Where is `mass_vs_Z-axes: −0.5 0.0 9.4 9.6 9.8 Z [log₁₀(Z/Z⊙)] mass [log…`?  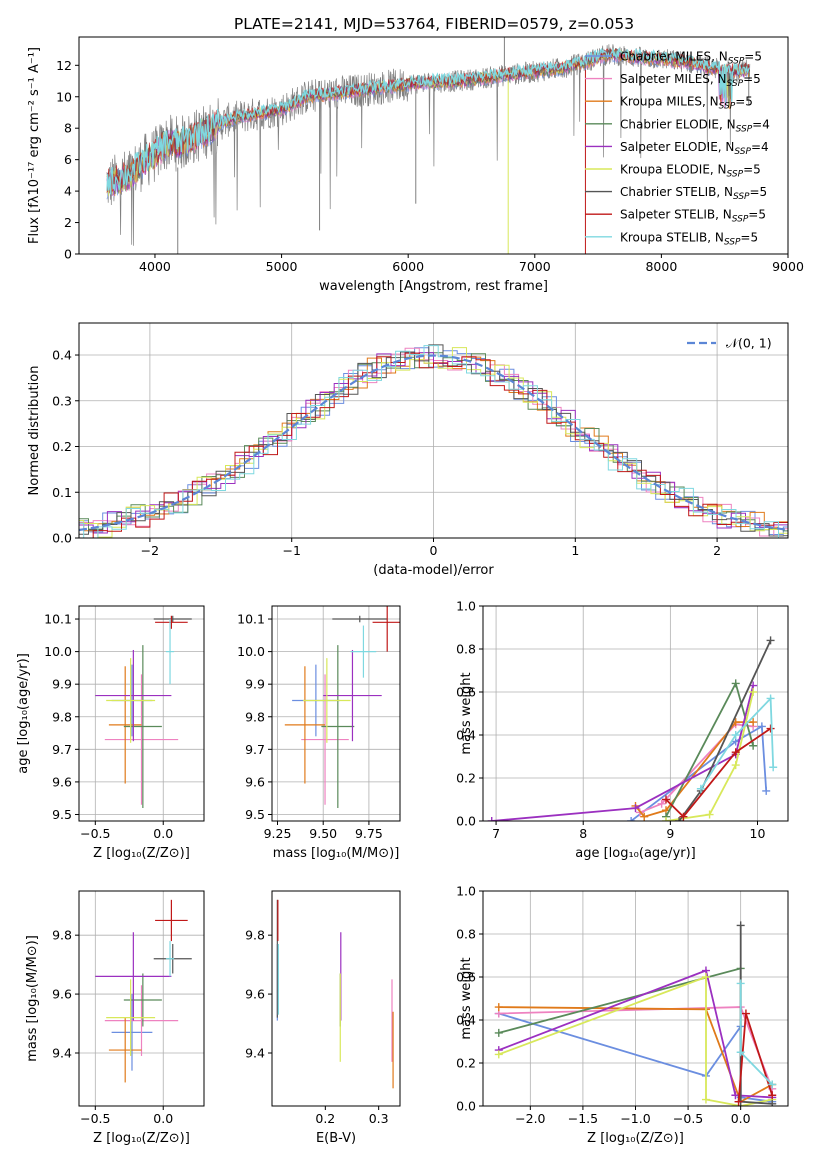
mass_vs_Z-axes: −0.5 0.0 9.4 9.6 9.8 Z [log₁₀(Z/Z⊙)] mass [log… is located at coordinates (115, 1018).